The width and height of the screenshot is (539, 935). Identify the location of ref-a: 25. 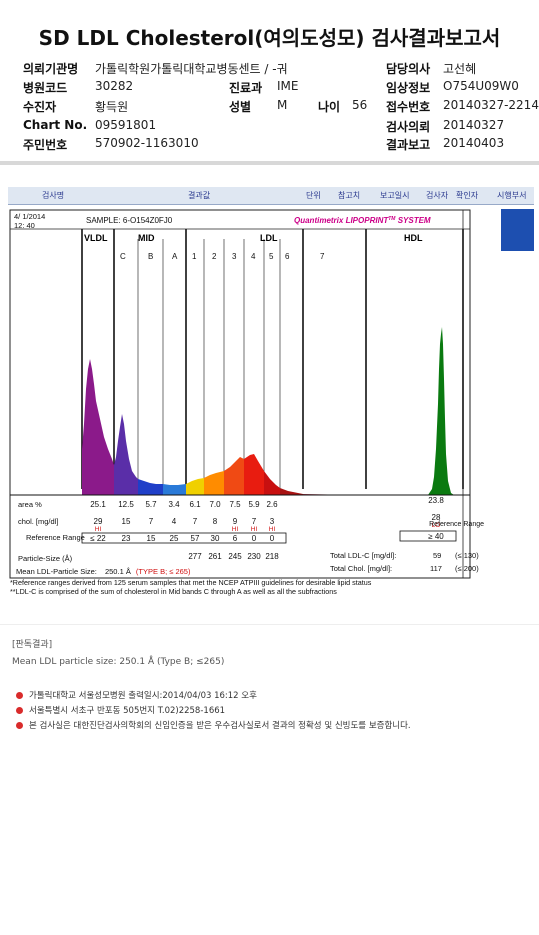
(174, 538).